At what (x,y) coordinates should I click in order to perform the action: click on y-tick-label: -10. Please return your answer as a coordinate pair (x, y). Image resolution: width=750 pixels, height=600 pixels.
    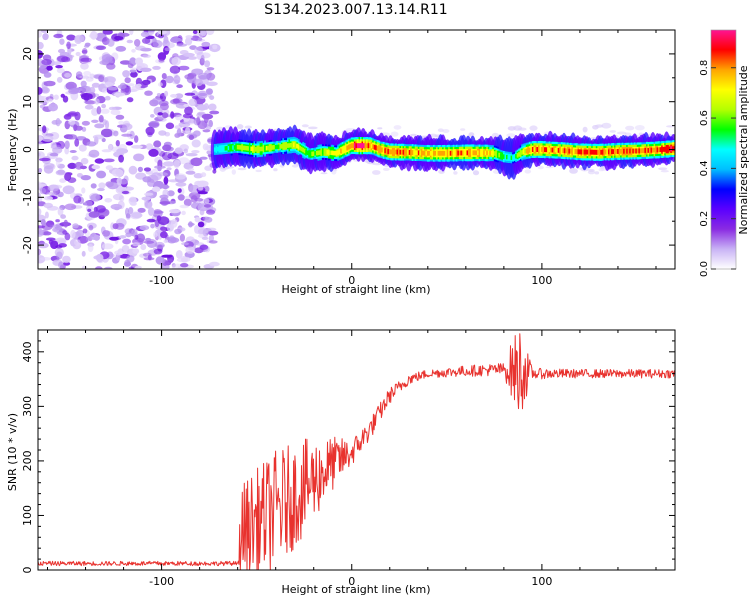
    Looking at the image, I should click on (27, 197).